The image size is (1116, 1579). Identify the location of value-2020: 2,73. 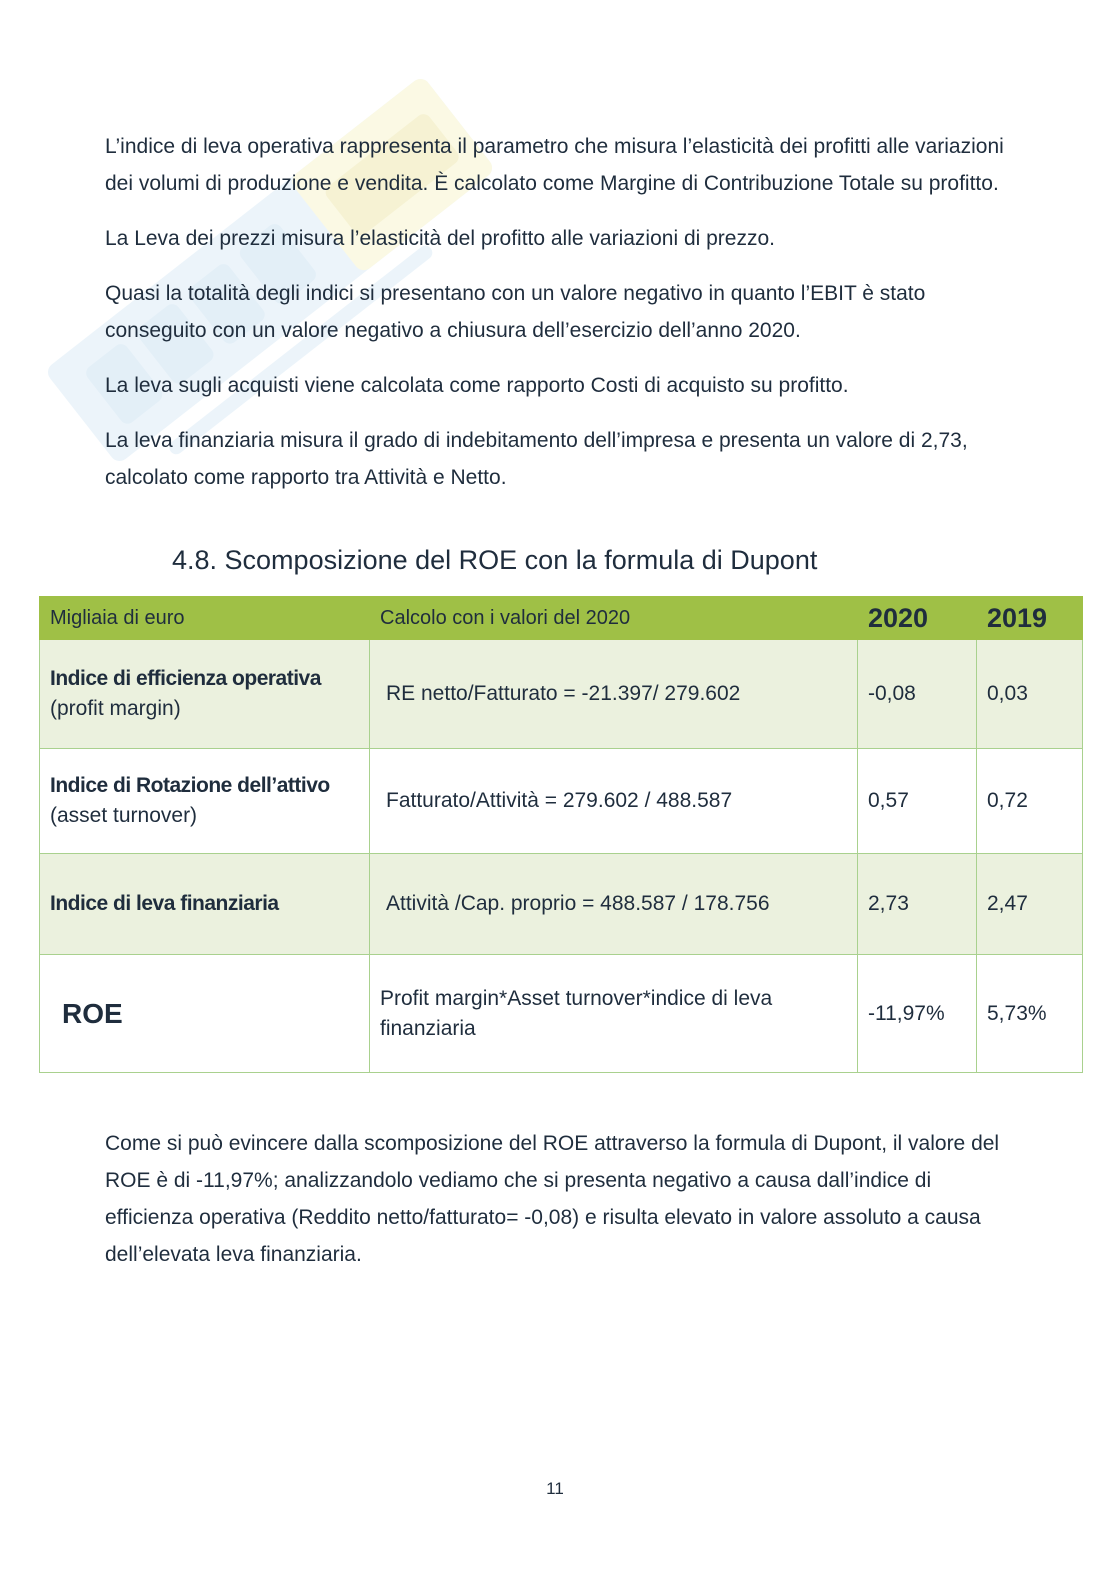
(917, 904).